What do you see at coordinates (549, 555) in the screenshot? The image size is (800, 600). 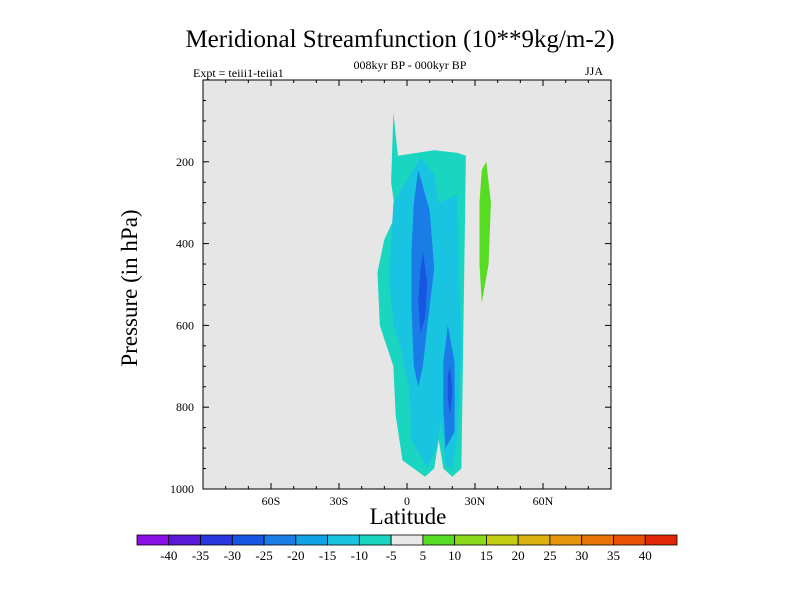 I see `colorbar-label: 25` at bounding box center [549, 555].